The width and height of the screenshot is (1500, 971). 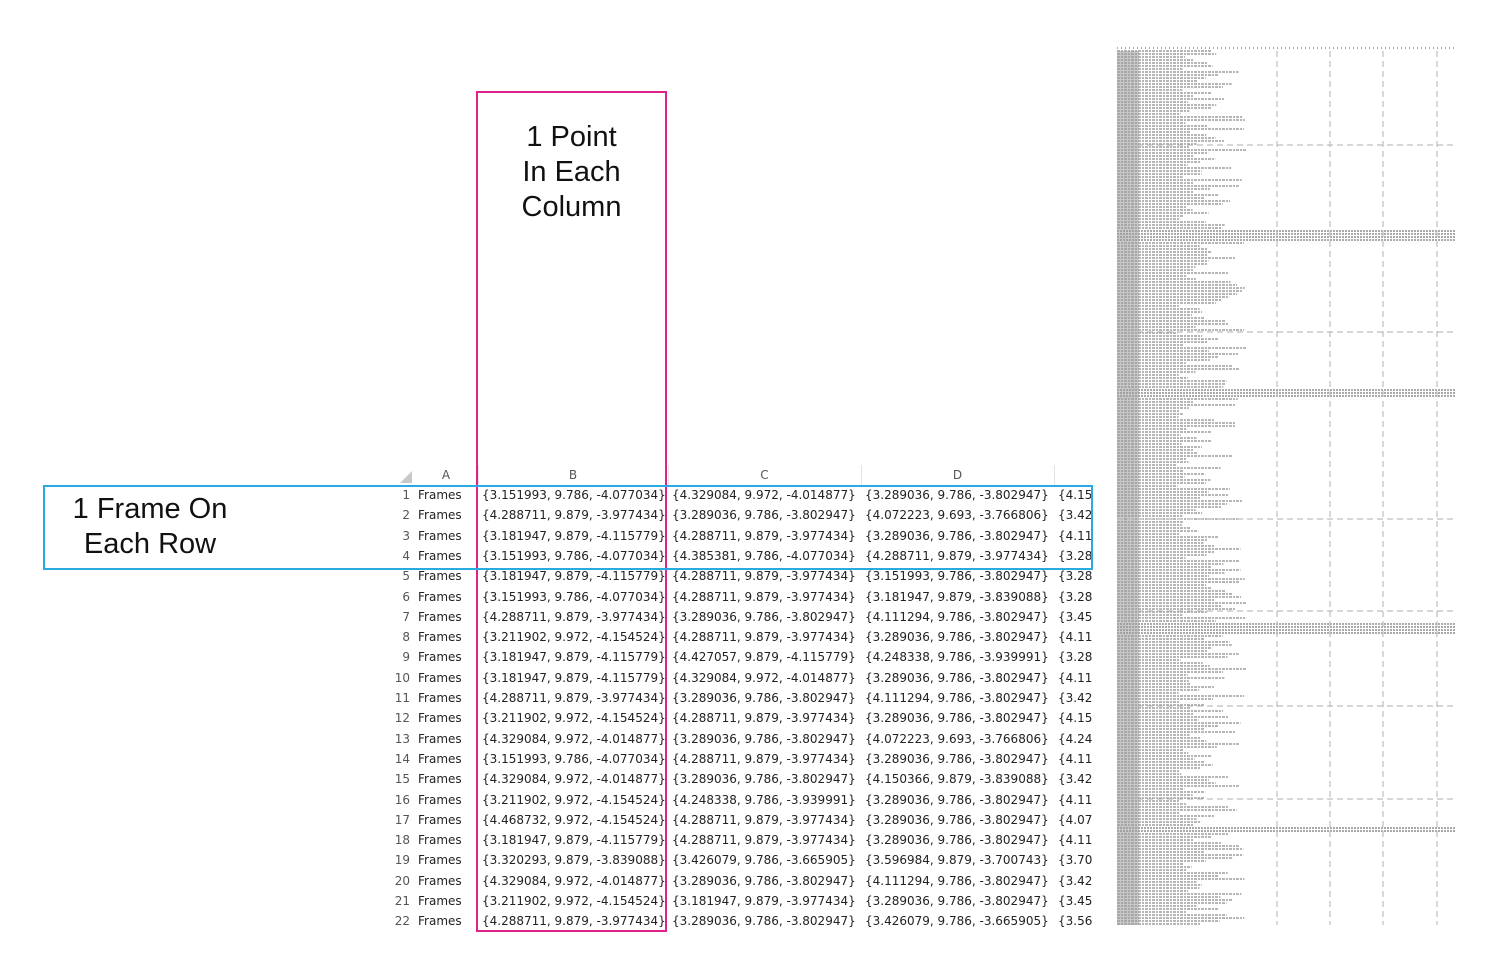 What do you see at coordinates (765, 475) in the screenshot?
I see `column-header-c: C` at bounding box center [765, 475].